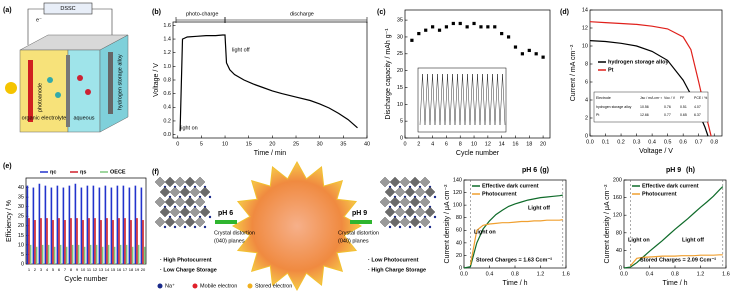 The width and height of the screenshot is (731, 294). What do you see at coordinates (607, 224) in the screenshot?
I see `y-axis-title: Current density / μA cm⁻²` at bounding box center [607, 224].